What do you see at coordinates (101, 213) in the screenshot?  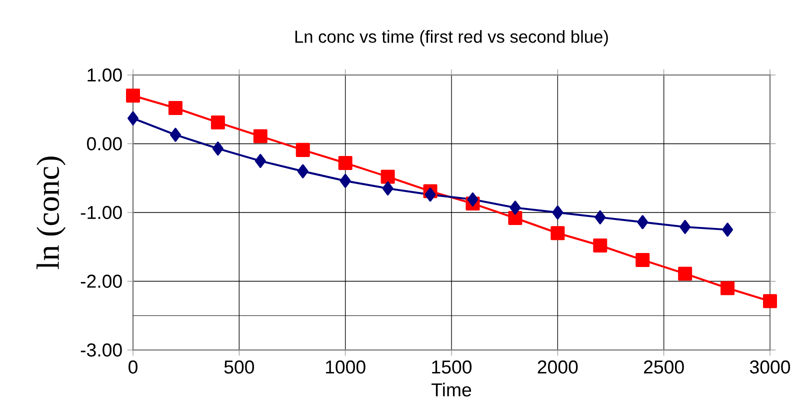 I see `y-tick-label: -1.00` at bounding box center [101, 213].